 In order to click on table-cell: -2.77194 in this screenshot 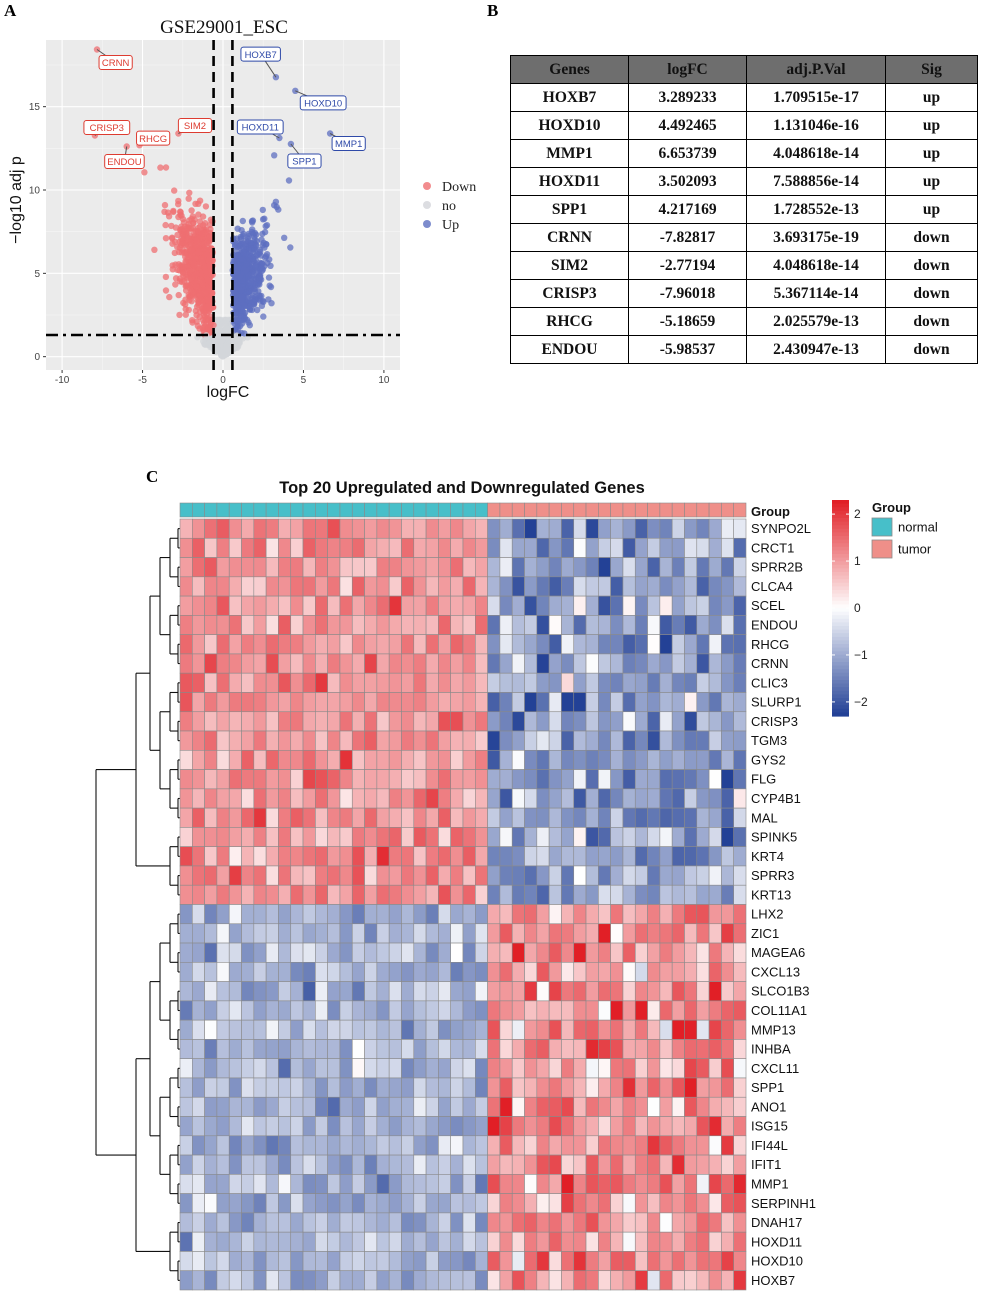, I will do `click(687, 265)`.